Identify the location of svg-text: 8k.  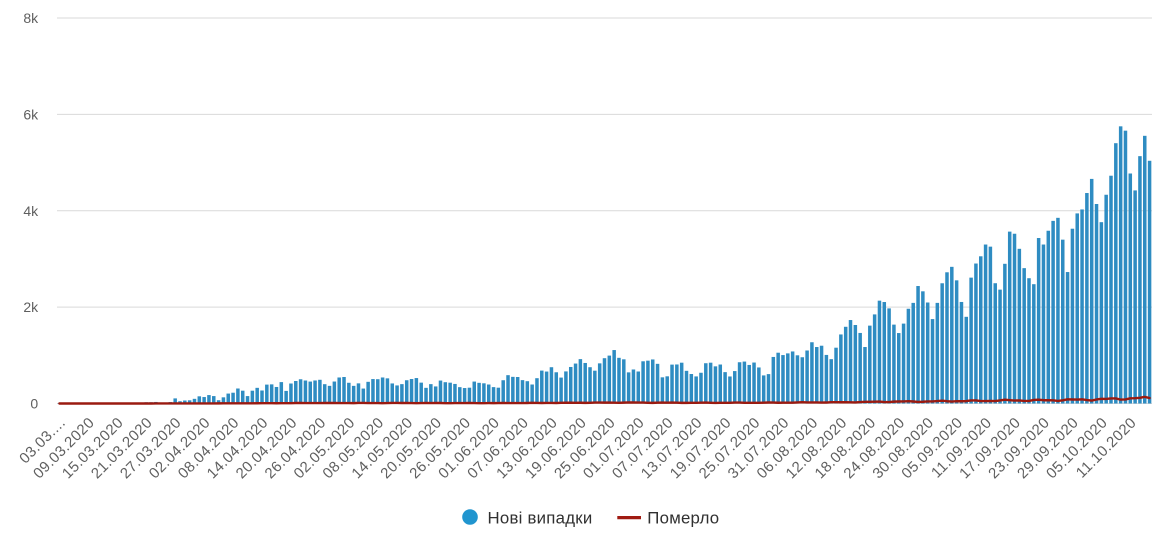
(31, 18).